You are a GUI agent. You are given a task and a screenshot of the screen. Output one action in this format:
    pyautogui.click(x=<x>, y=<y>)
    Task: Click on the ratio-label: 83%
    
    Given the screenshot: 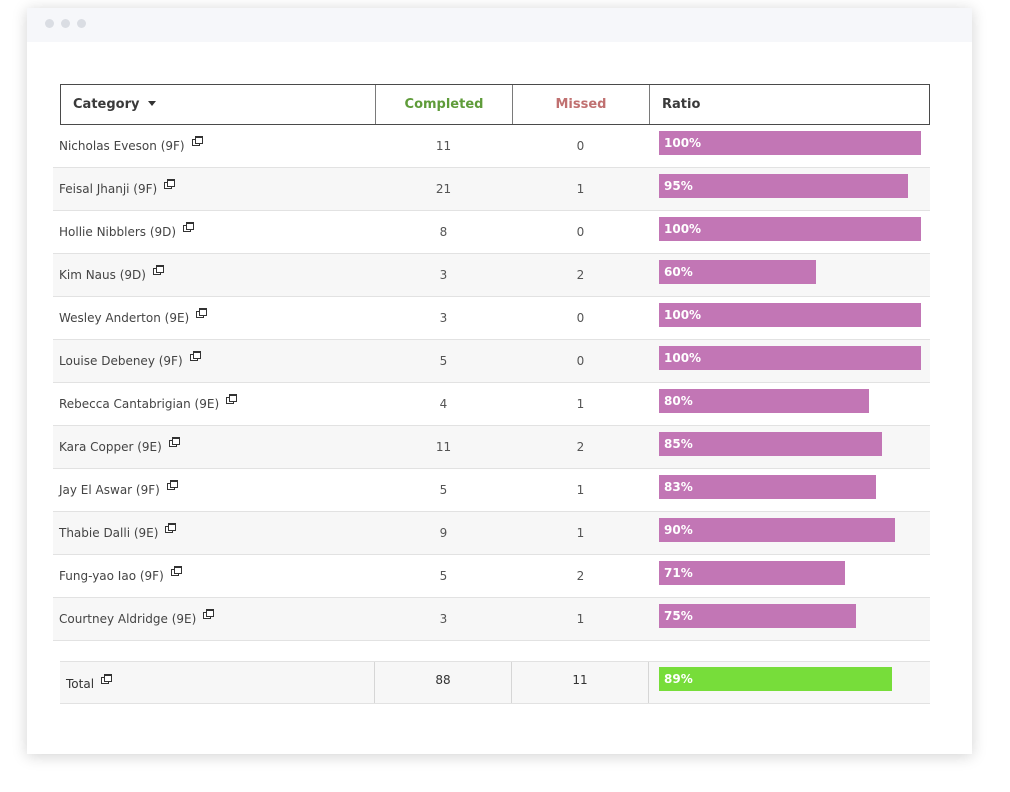 What is the action you would take?
    pyautogui.click(x=678, y=487)
    